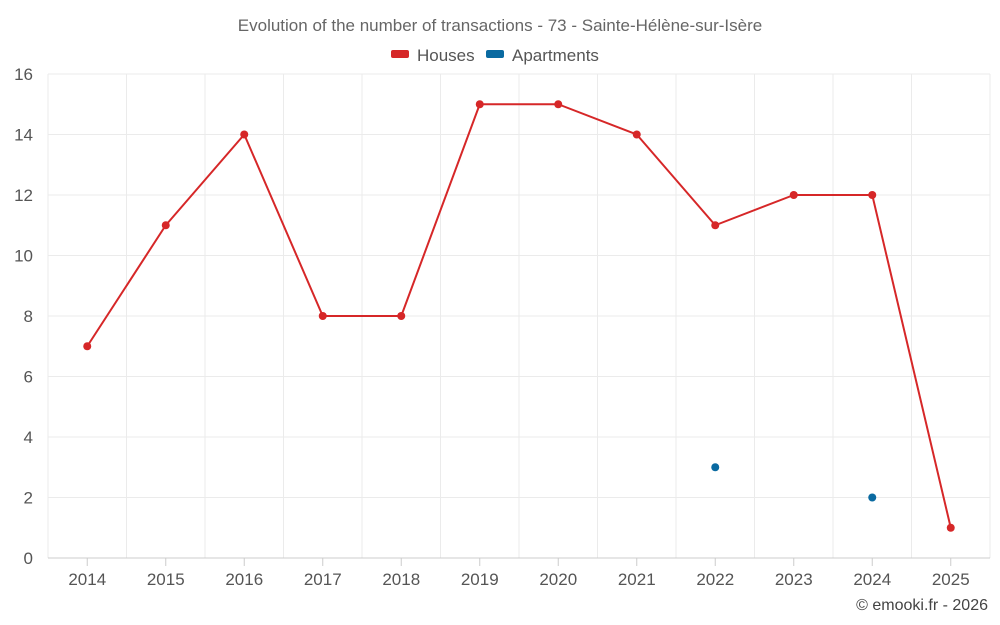 The image size is (1000, 625). What do you see at coordinates (87, 579) in the screenshot?
I see `x-tick-label: 2014` at bounding box center [87, 579].